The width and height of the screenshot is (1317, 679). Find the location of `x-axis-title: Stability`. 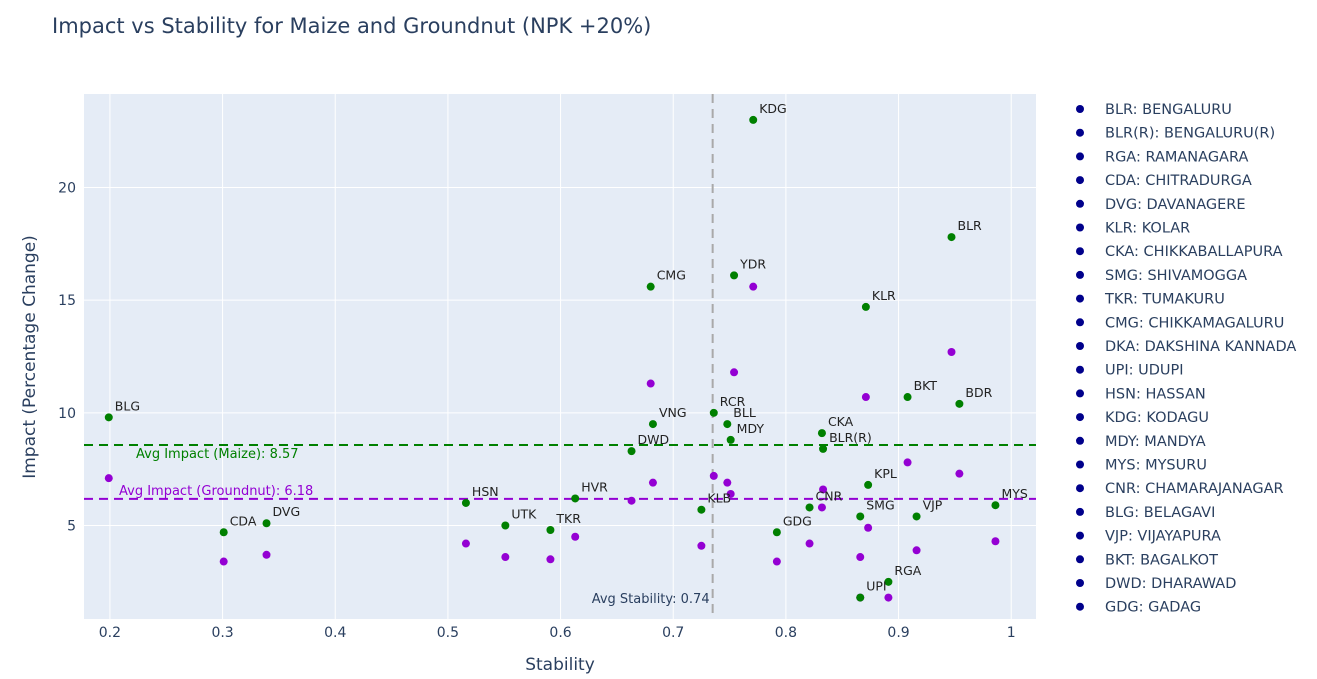

x-axis-title: Stability is located at coordinates (560, 665).